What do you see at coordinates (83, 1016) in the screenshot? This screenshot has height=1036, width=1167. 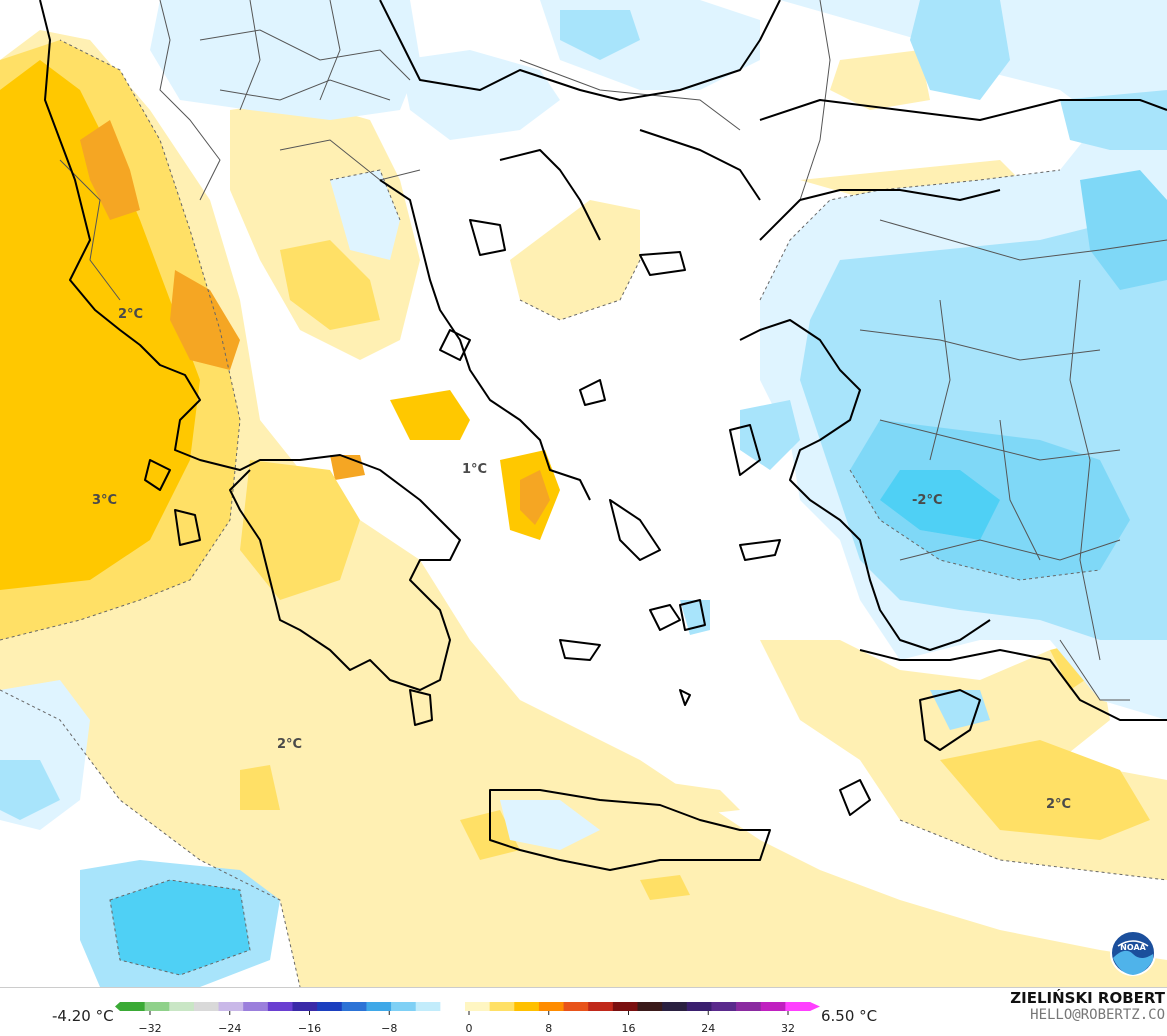 I see `legend-min-value: -4.20 °C` at bounding box center [83, 1016].